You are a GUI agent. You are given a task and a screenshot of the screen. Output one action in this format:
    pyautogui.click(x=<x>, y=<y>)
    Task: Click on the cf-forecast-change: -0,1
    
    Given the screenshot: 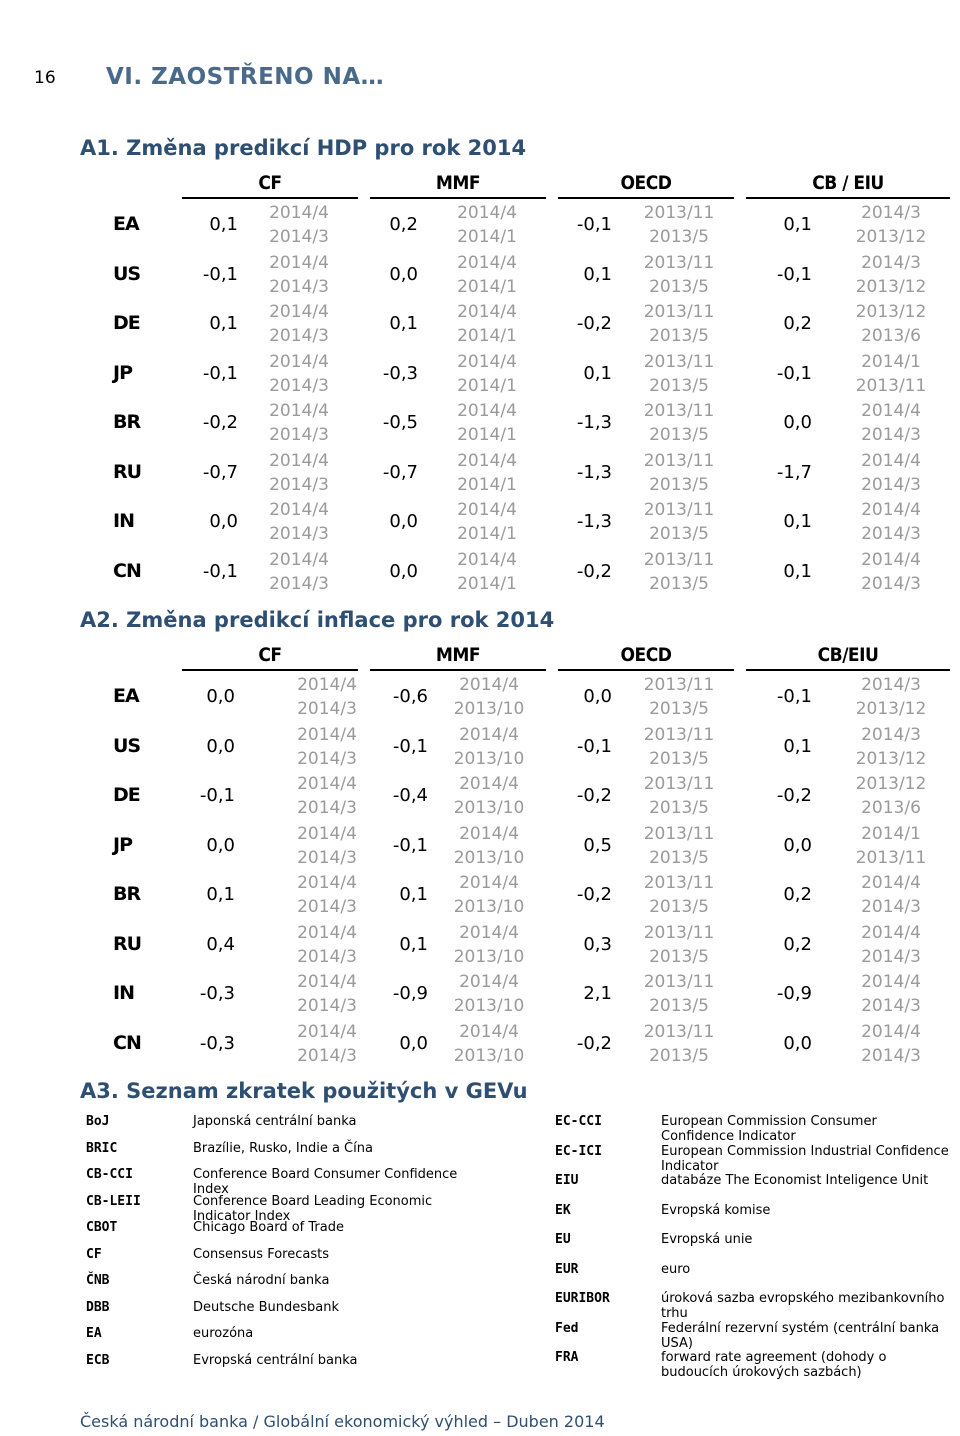 What is the action you would take?
    pyautogui.click(x=220, y=571)
    